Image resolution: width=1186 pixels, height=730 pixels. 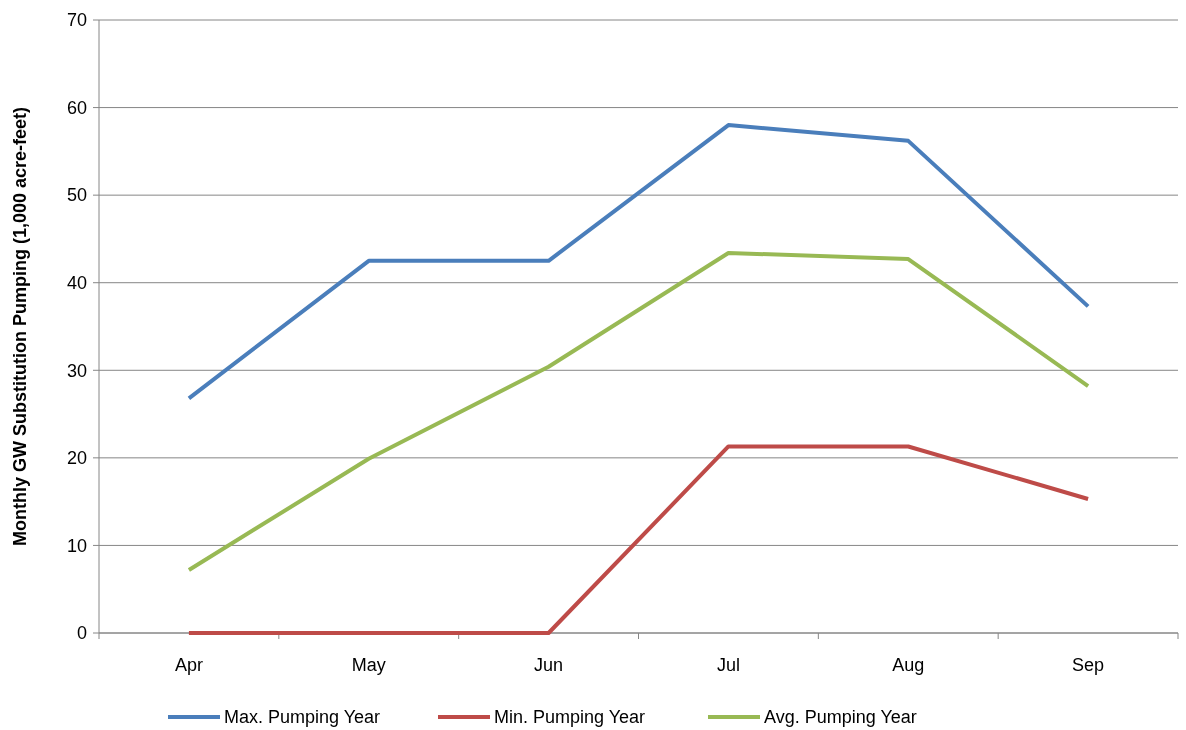 What do you see at coordinates (549, 665) in the screenshot?
I see `x-tick-label: Jun` at bounding box center [549, 665].